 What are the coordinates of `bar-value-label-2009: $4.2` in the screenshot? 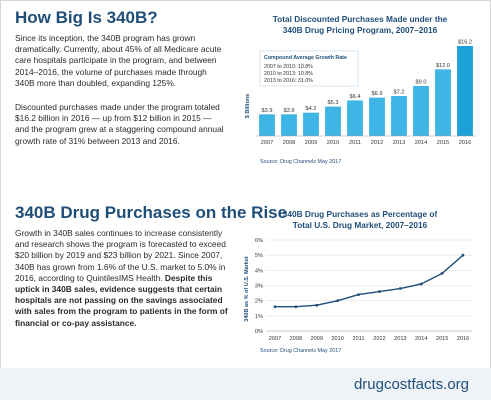 It's located at (311, 109).